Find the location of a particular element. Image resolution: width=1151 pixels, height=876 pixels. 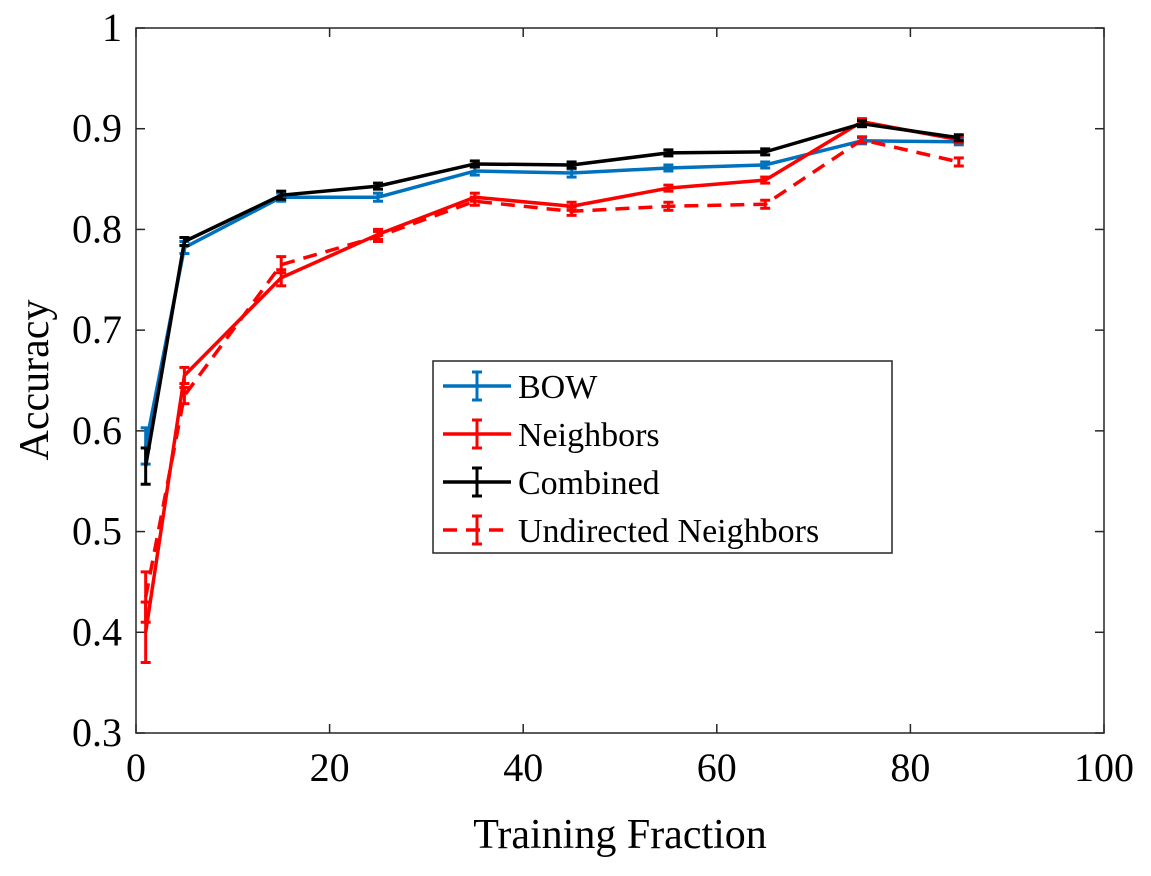

legend-label-combined: Combined is located at coordinates (589, 483).